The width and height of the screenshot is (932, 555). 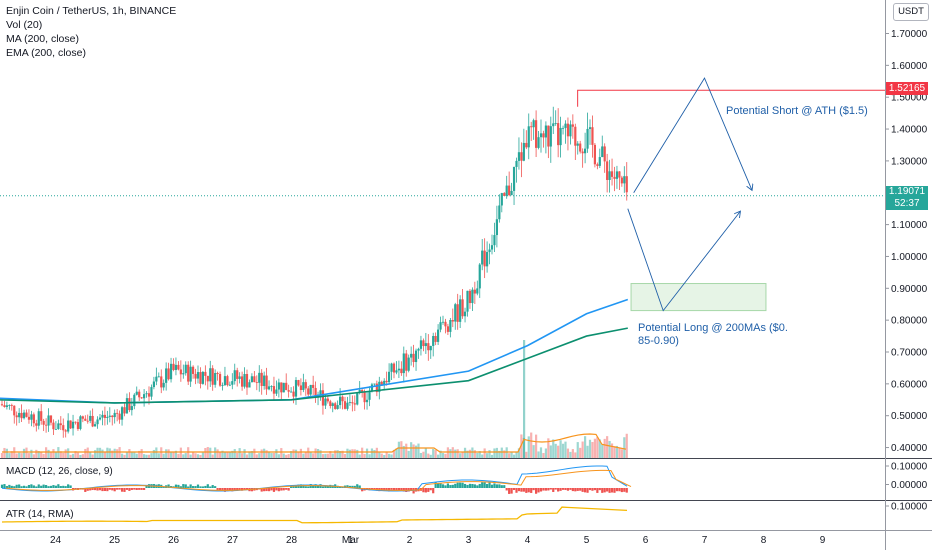 I want to click on x-tick-label: 26, so click(x=174, y=540).